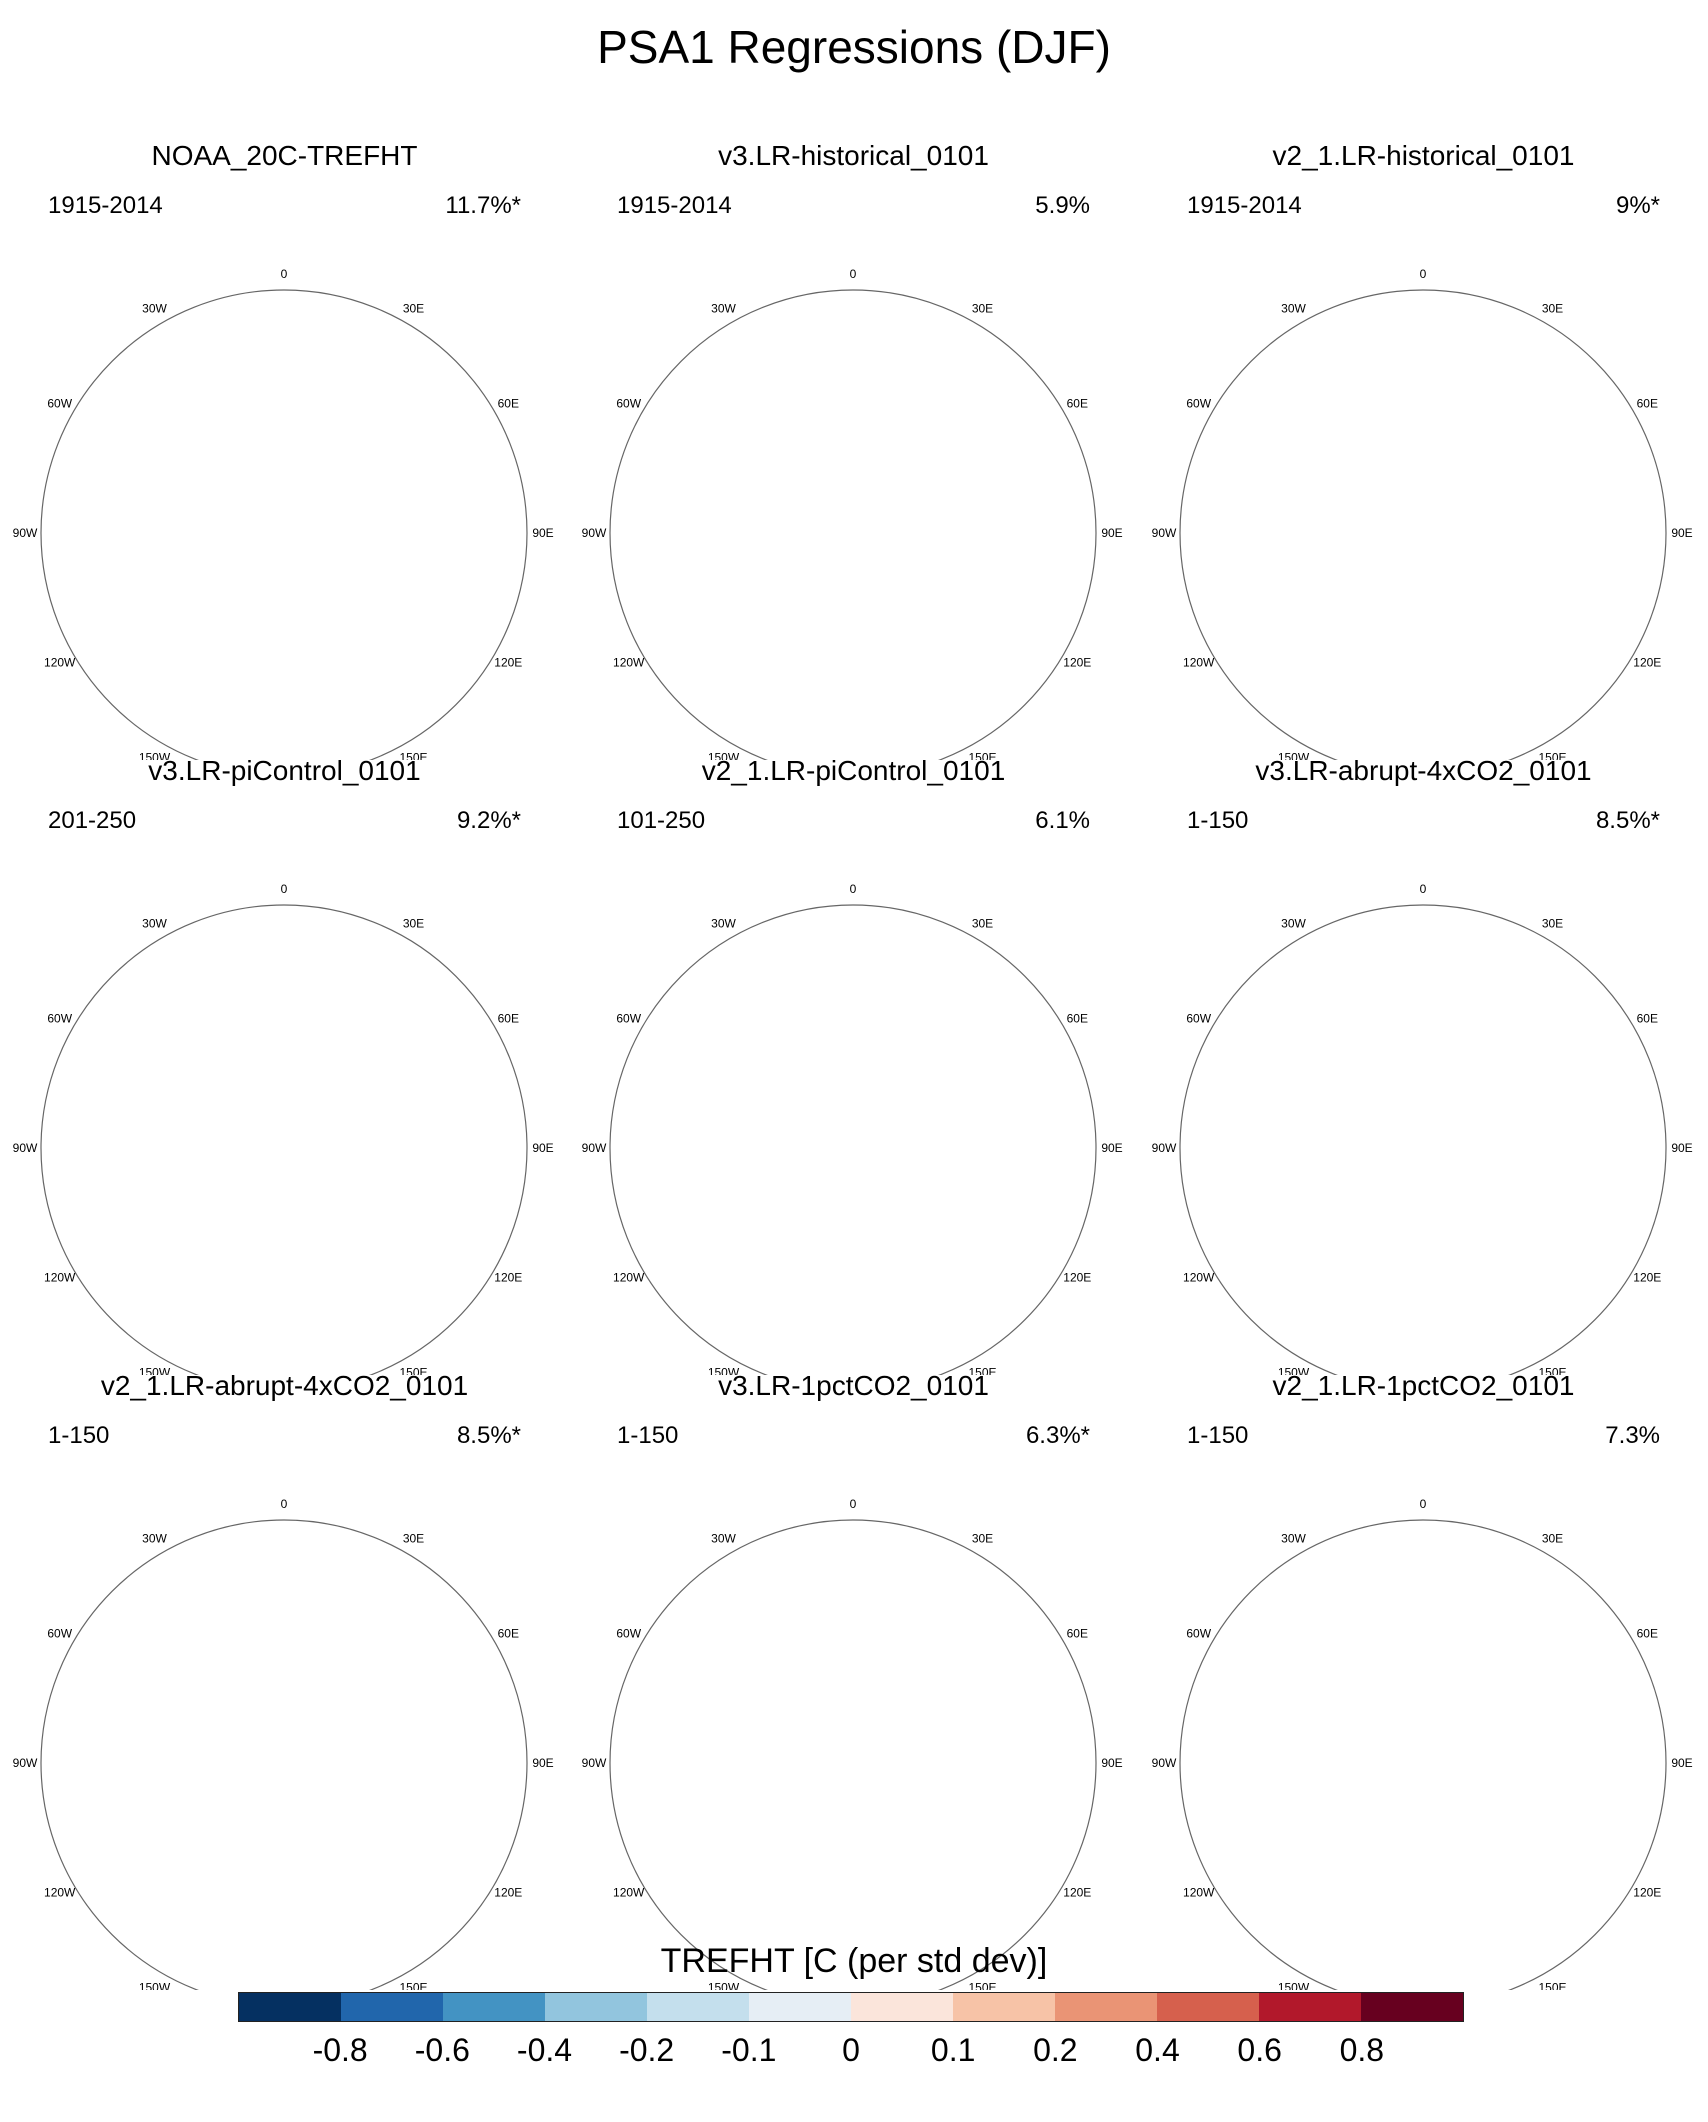  Describe the element at coordinates (853, 770) in the screenshot. I see `panel-title: v2_1.LR-piControl_0101` at that location.